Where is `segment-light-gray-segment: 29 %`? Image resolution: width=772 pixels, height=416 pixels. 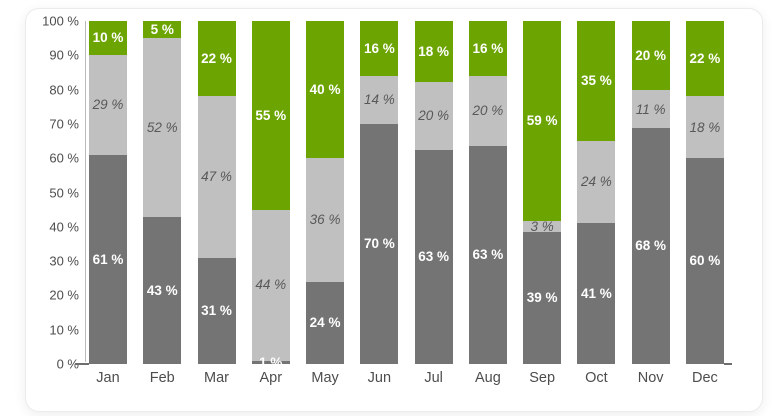
segment-light-gray-segment: 29 % is located at coordinates (108, 105).